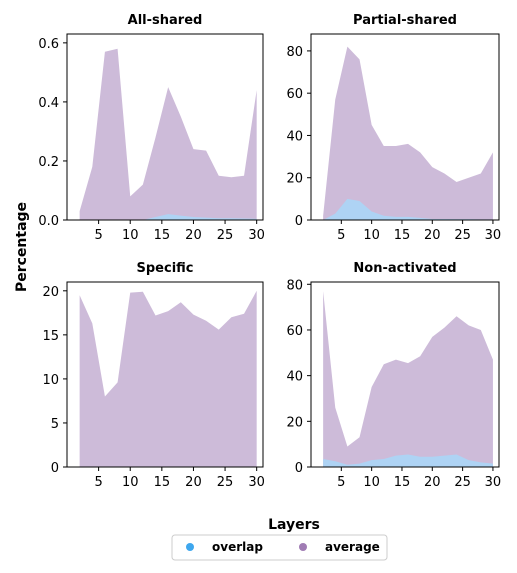 The height and width of the screenshot is (573, 517). What do you see at coordinates (48, 162) in the screenshot?
I see `y-tick-label: 0.2` at bounding box center [48, 162].